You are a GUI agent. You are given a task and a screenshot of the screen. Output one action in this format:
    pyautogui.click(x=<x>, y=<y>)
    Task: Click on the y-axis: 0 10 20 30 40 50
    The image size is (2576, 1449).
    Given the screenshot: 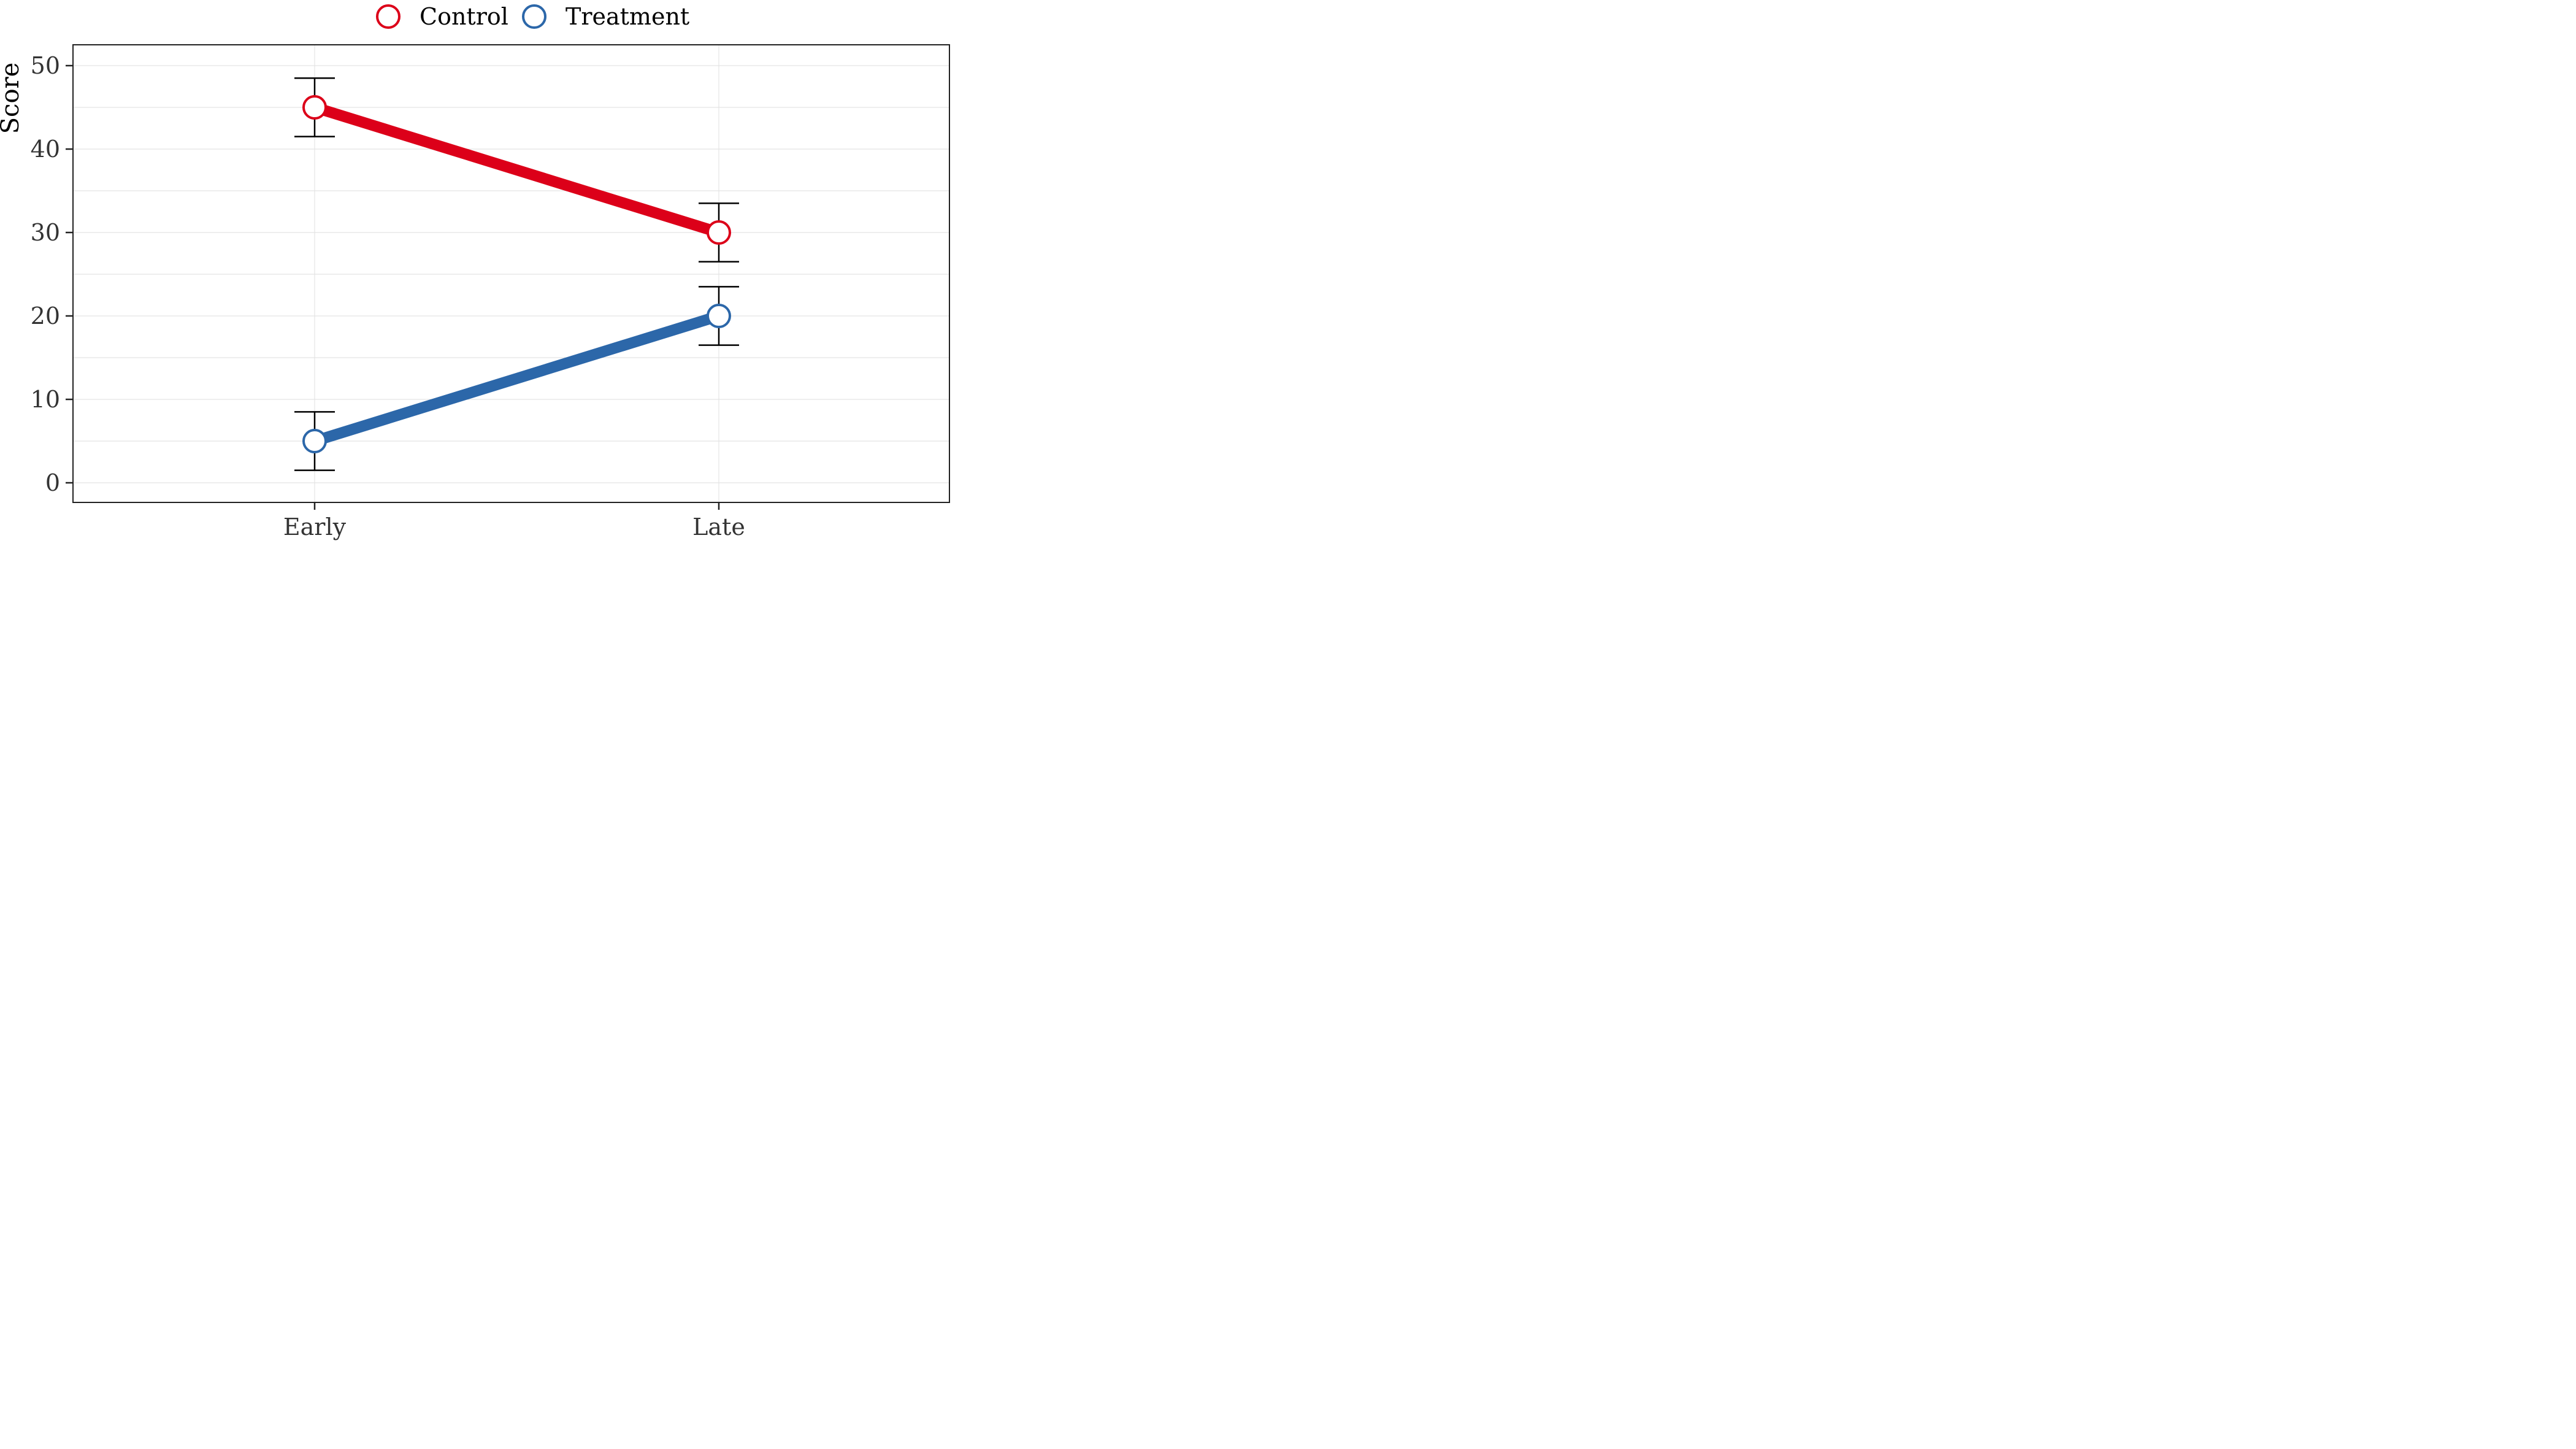 What is the action you would take?
    pyautogui.click(x=52, y=274)
    